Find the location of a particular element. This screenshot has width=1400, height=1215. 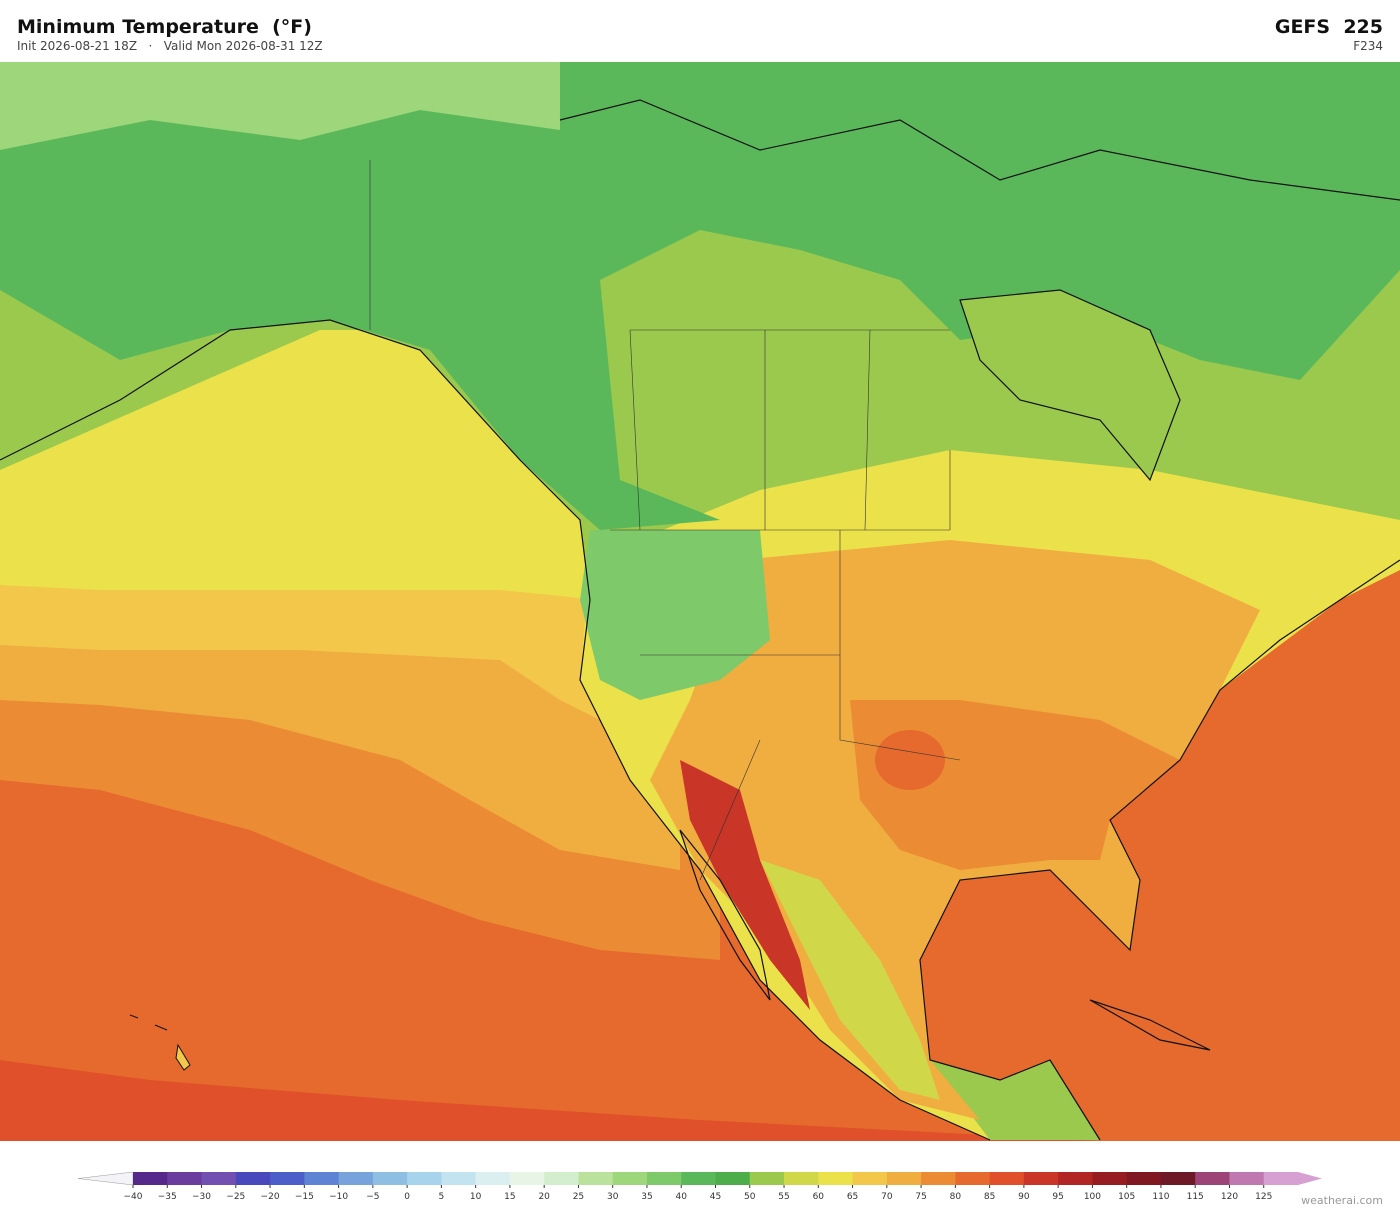

colorbar-tick-label: 90 is located at coordinates (1024, 1197).